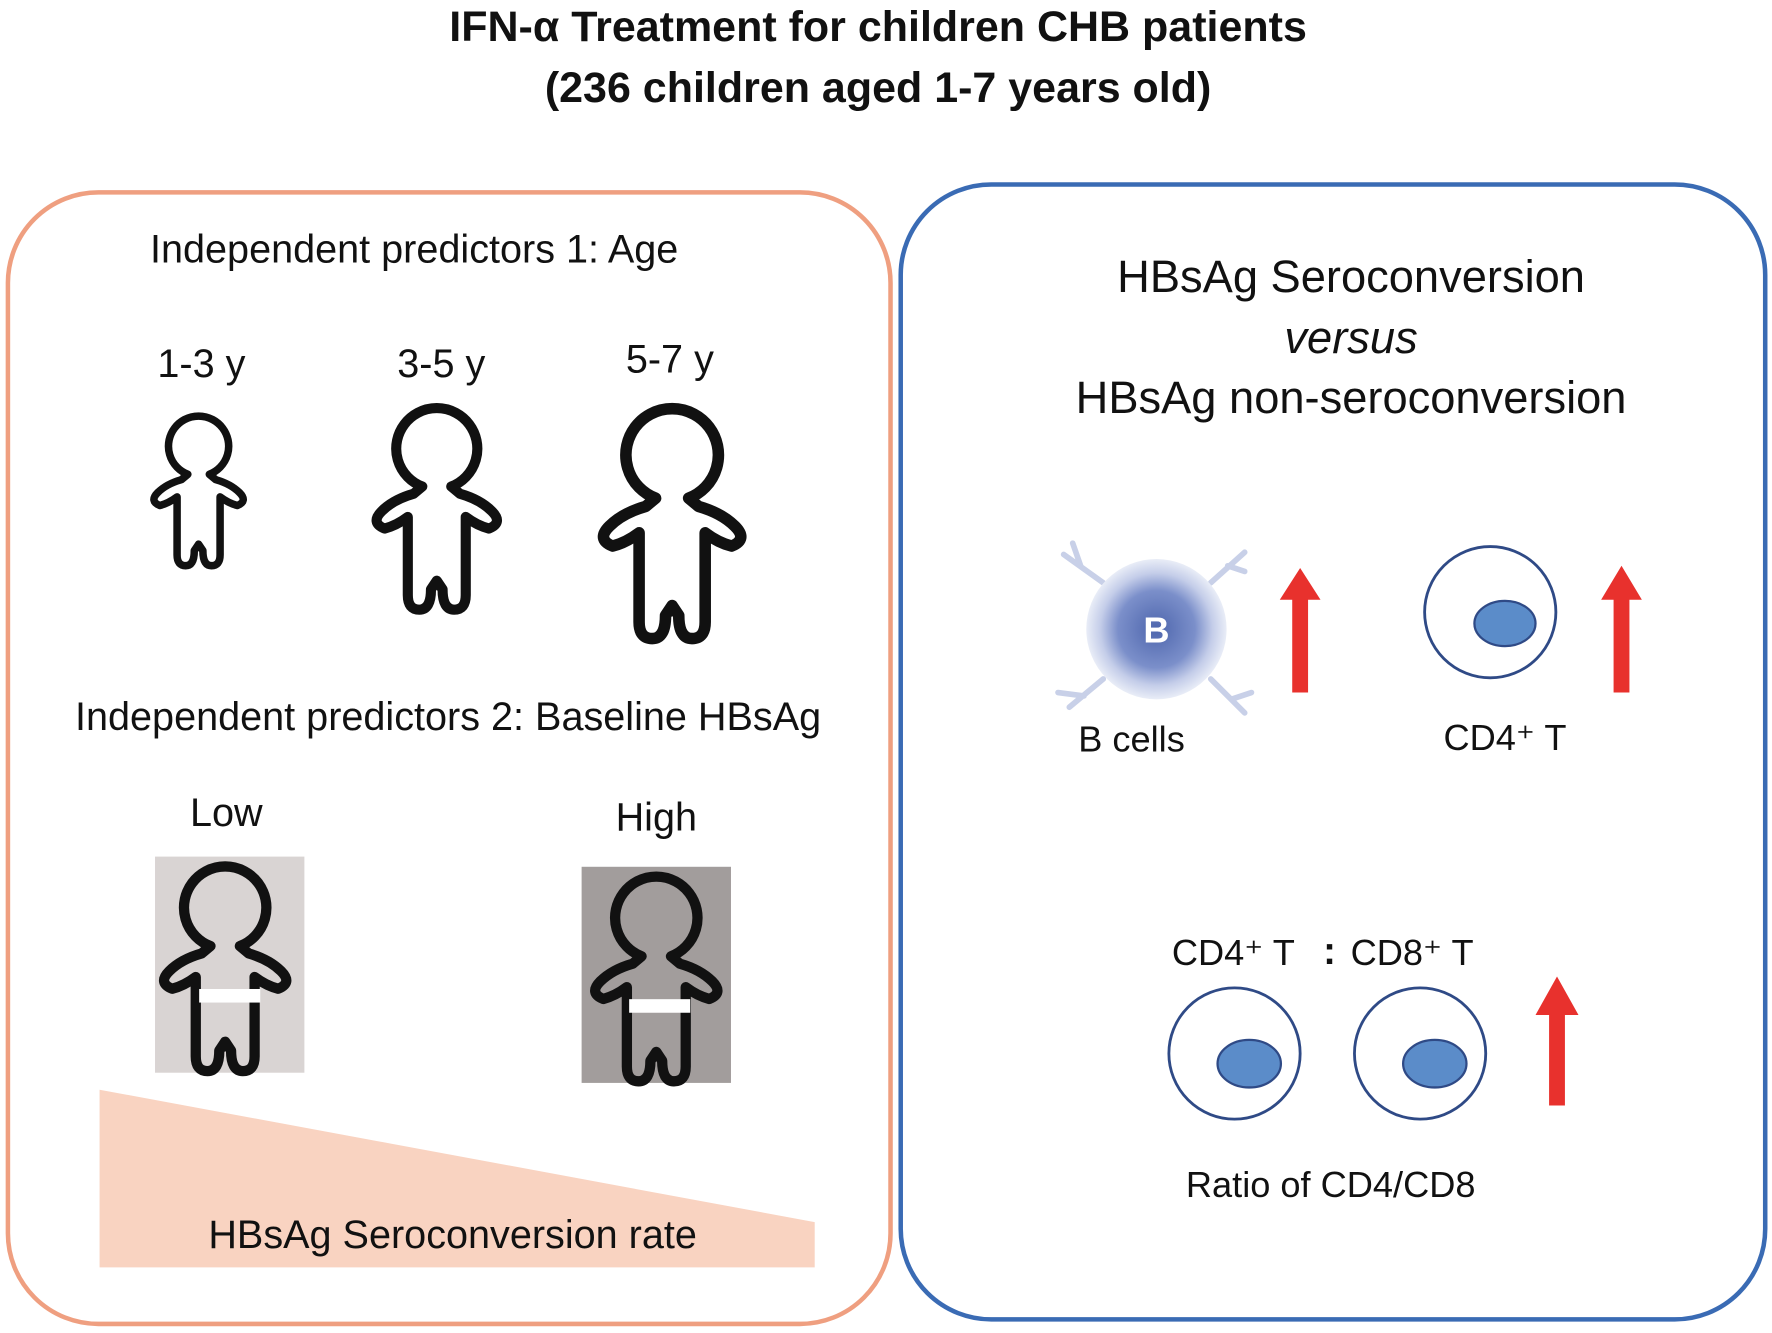 The height and width of the screenshot is (1333, 1772). What do you see at coordinates (878, 88) in the screenshot?
I see `title-line: (236 children aged 1-7 years old)` at bounding box center [878, 88].